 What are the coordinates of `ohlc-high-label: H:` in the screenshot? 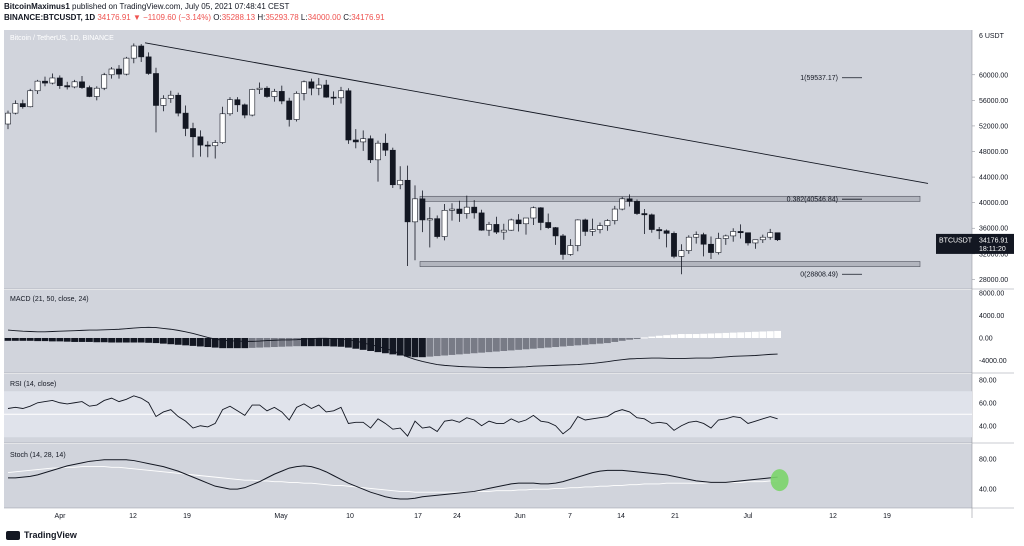 It's located at (261, 17).